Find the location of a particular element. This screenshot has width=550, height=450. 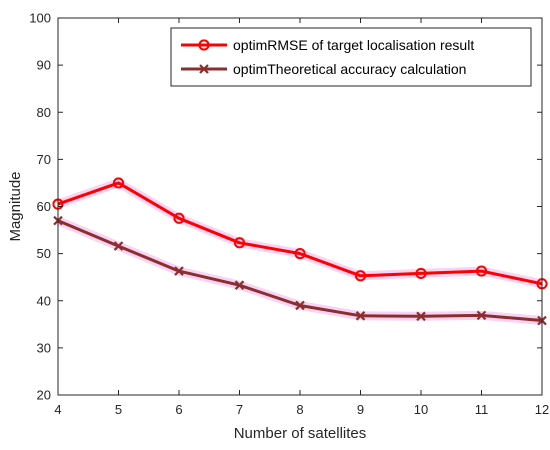

x-tick-label: 12 is located at coordinates (542, 409).